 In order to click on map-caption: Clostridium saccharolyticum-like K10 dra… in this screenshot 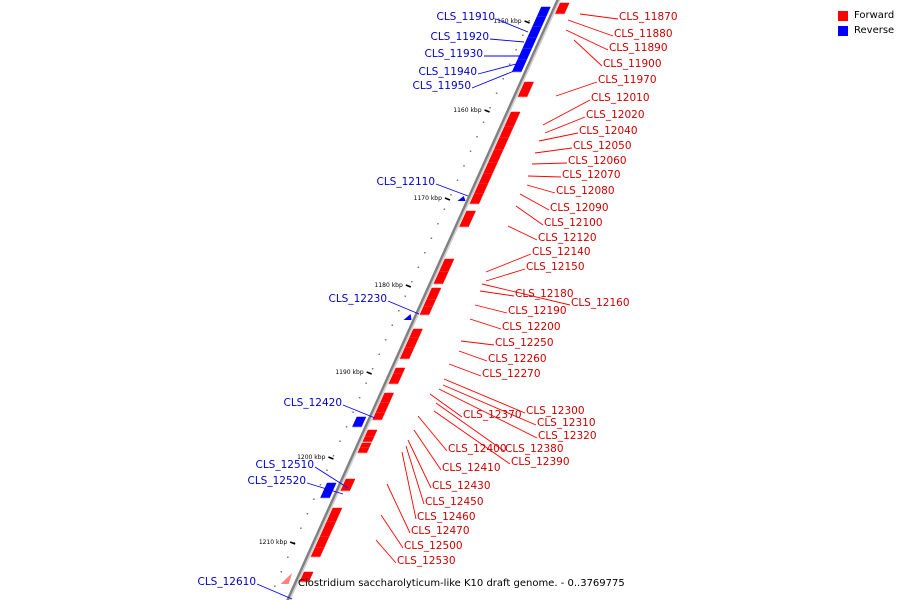, I will do `click(461, 583)`.